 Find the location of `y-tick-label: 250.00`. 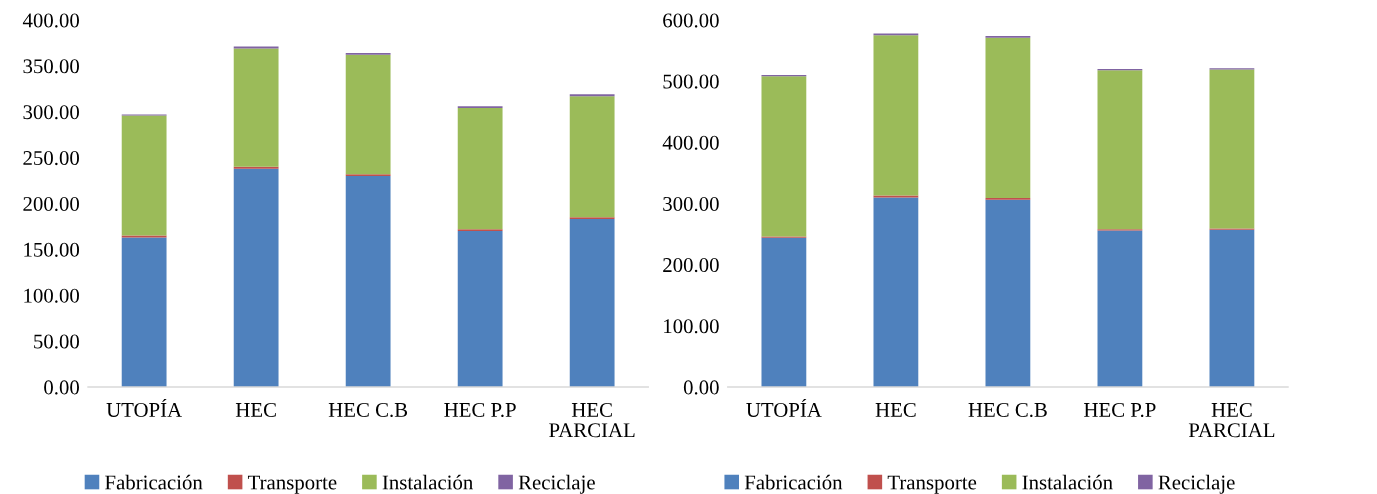

y-tick-label: 250.00 is located at coordinates (51, 158).